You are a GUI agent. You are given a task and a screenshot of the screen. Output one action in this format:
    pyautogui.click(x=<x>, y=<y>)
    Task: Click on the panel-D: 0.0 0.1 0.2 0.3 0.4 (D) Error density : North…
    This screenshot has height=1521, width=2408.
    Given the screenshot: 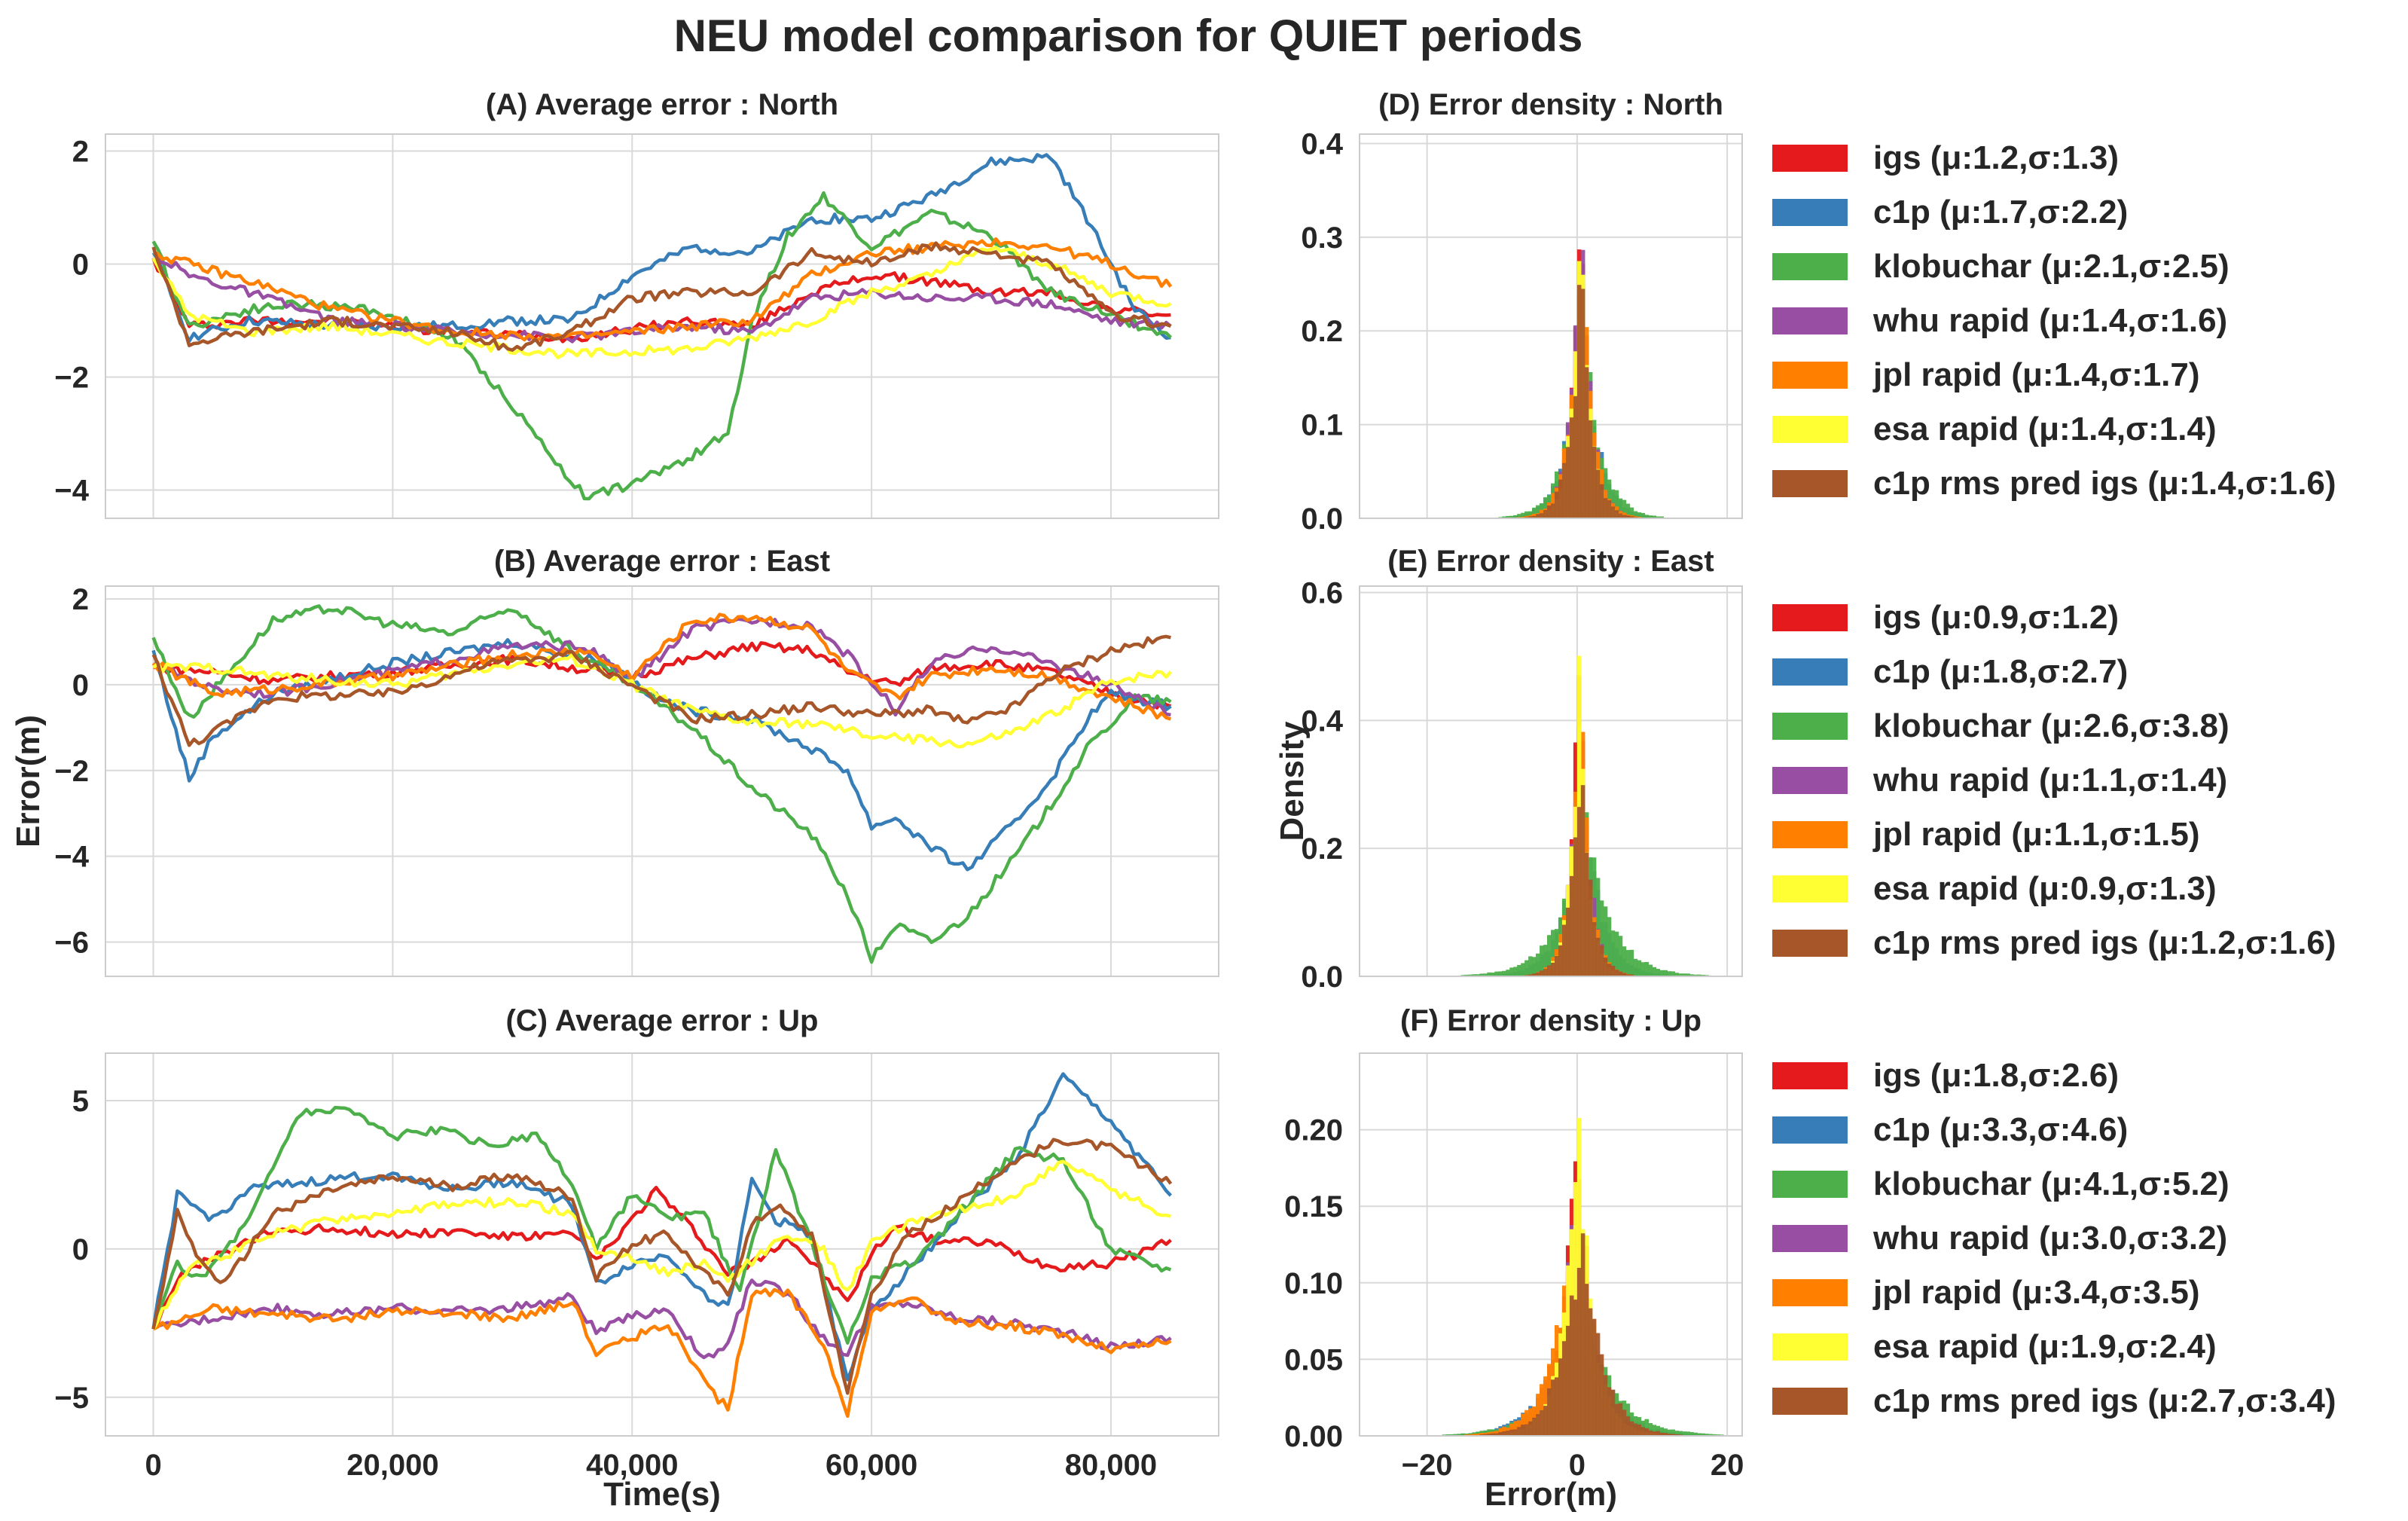 What is the action you would take?
    pyautogui.click(x=1818, y=312)
    